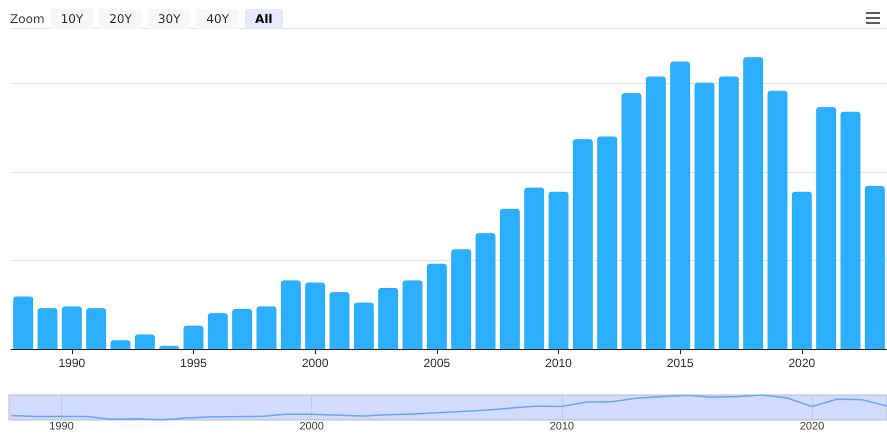 The width and height of the screenshot is (887, 434). Describe the element at coordinates (72, 19) in the screenshot. I see `text: 10Y` at that location.